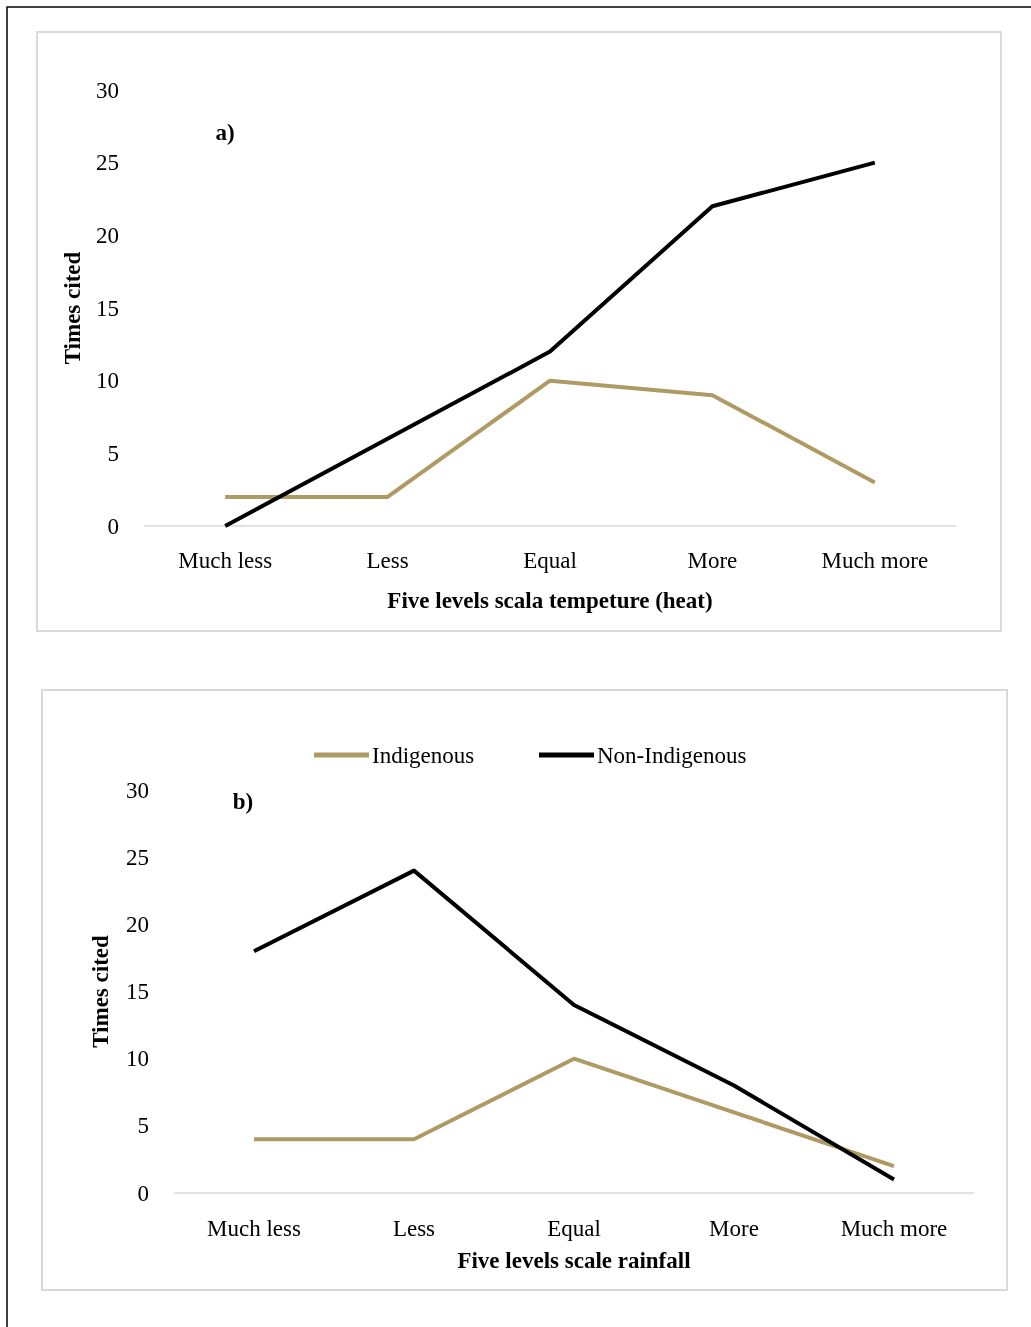 The width and height of the screenshot is (1031, 1327). What do you see at coordinates (243, 801) in the screenshot?
I see `annotation: b)` at bounding box center [243, 801].